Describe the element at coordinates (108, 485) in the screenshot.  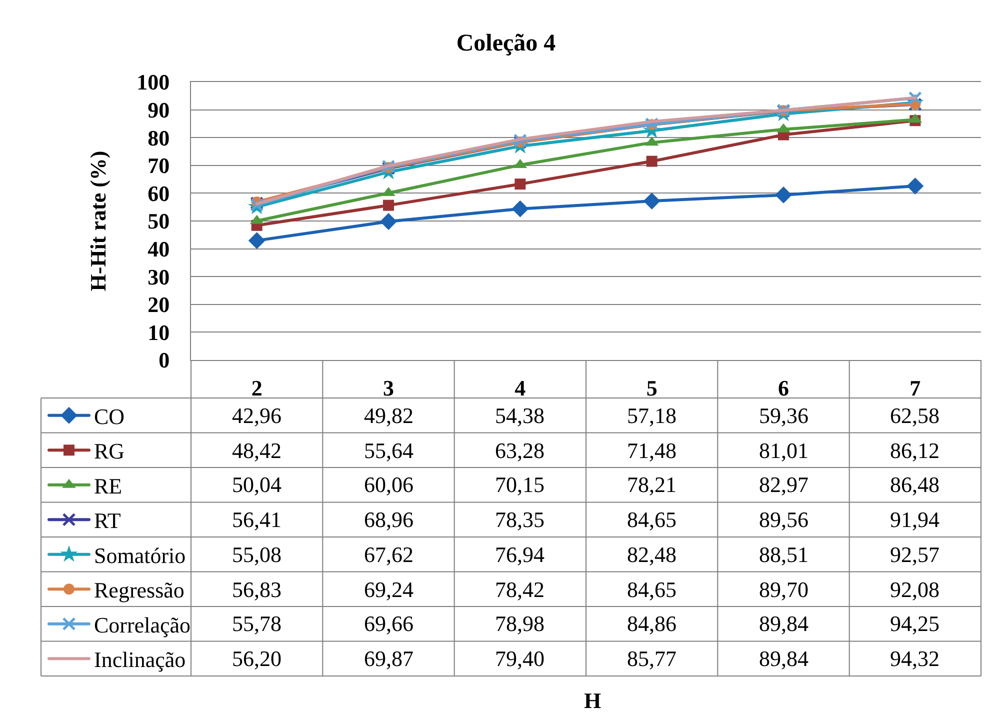
I see `legend-label: RE` at that location.